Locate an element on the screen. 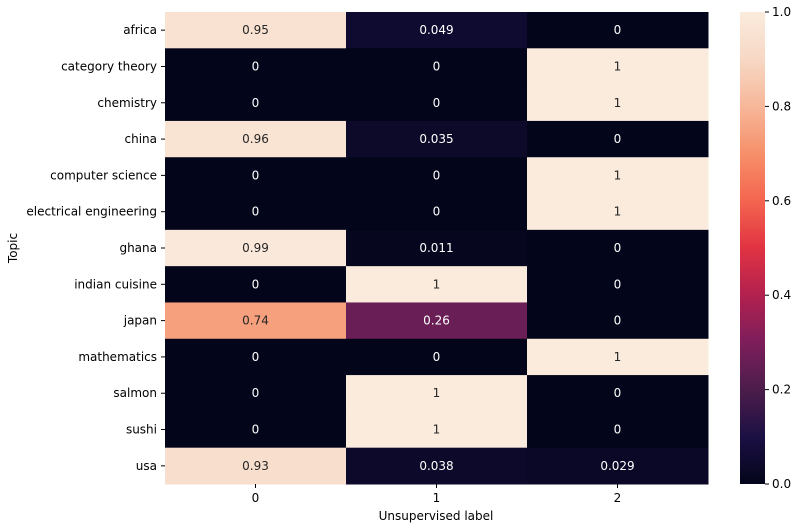  y-tick-label: japan is located at coordinates (140, 321).